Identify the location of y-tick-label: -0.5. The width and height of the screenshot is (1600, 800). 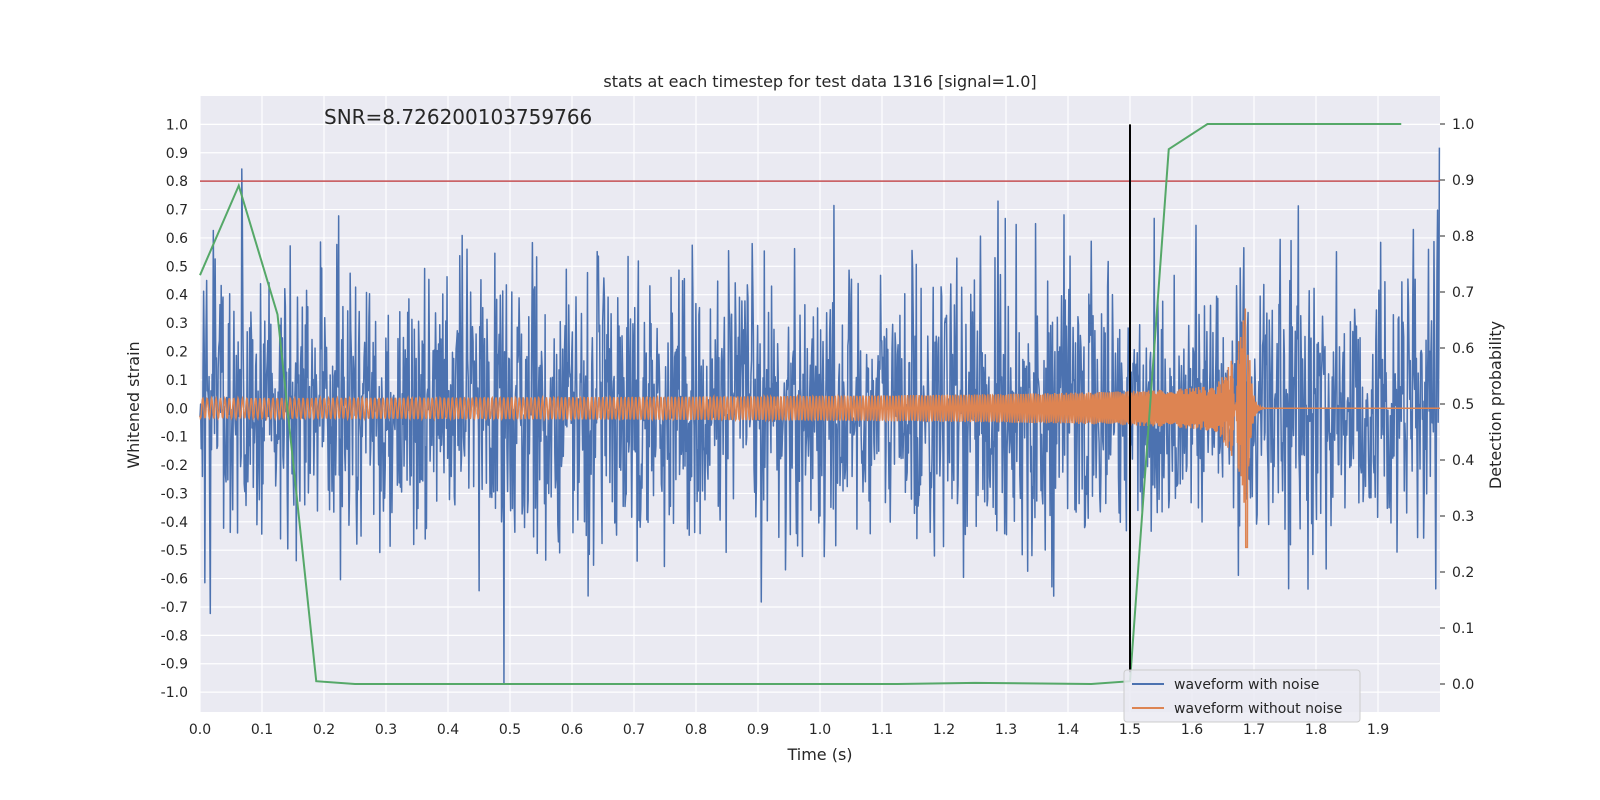
(174, 551).